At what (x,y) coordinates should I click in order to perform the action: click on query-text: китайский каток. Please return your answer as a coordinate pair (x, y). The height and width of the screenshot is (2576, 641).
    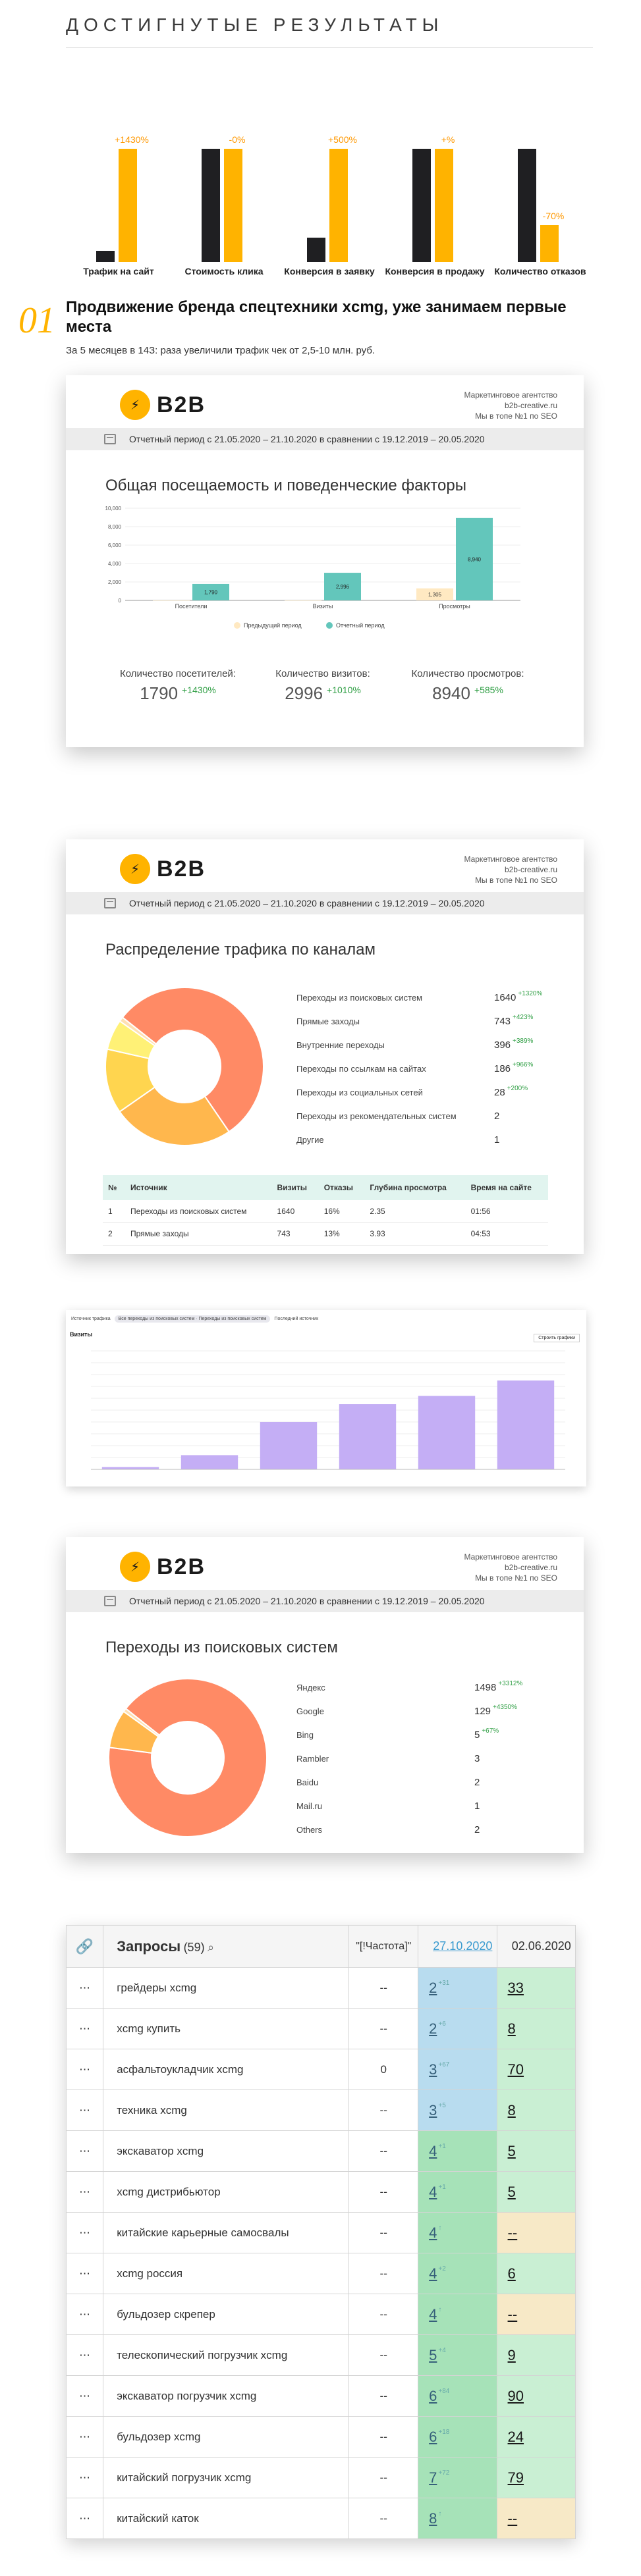
    Looking at the image, I should click on (227, 2518).